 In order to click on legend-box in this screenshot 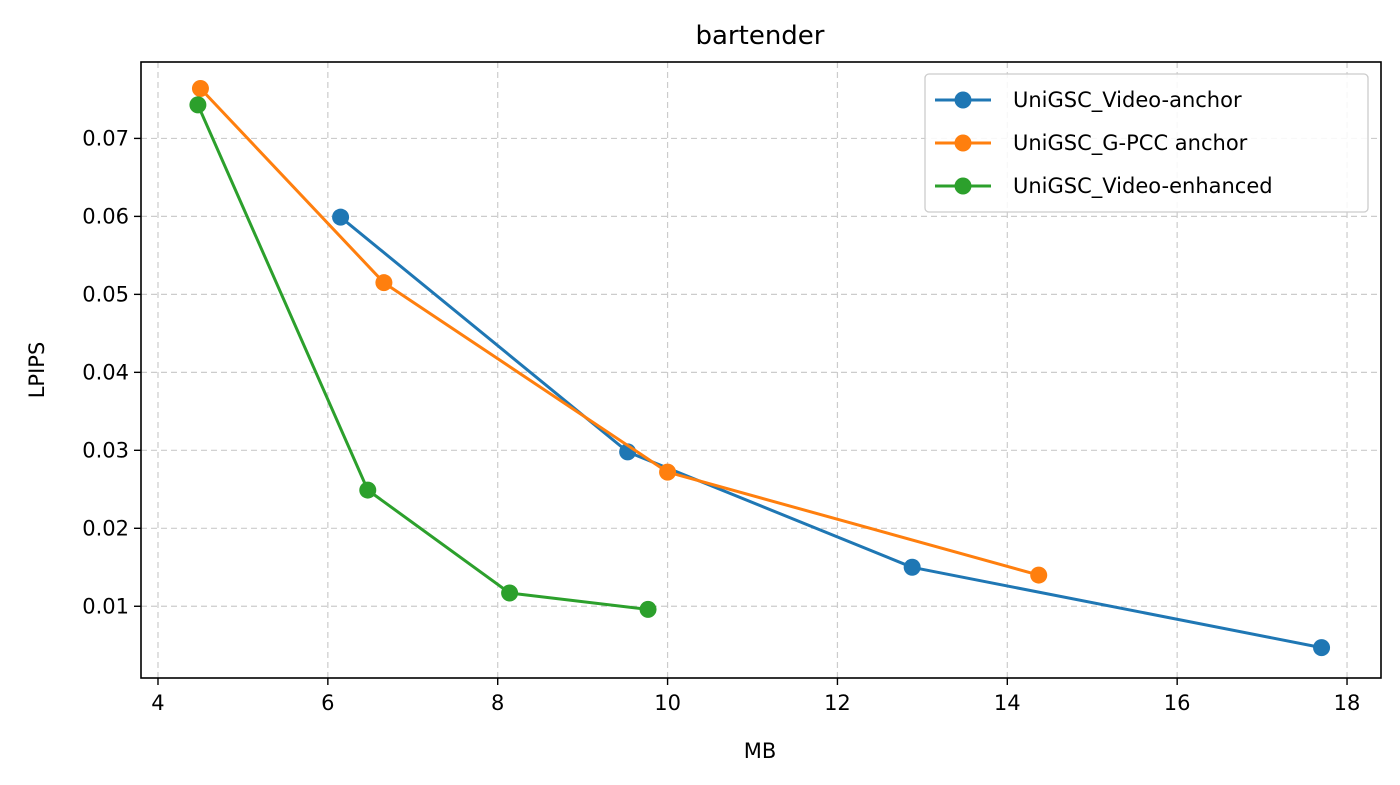, I will do `click(1146, 143)`.